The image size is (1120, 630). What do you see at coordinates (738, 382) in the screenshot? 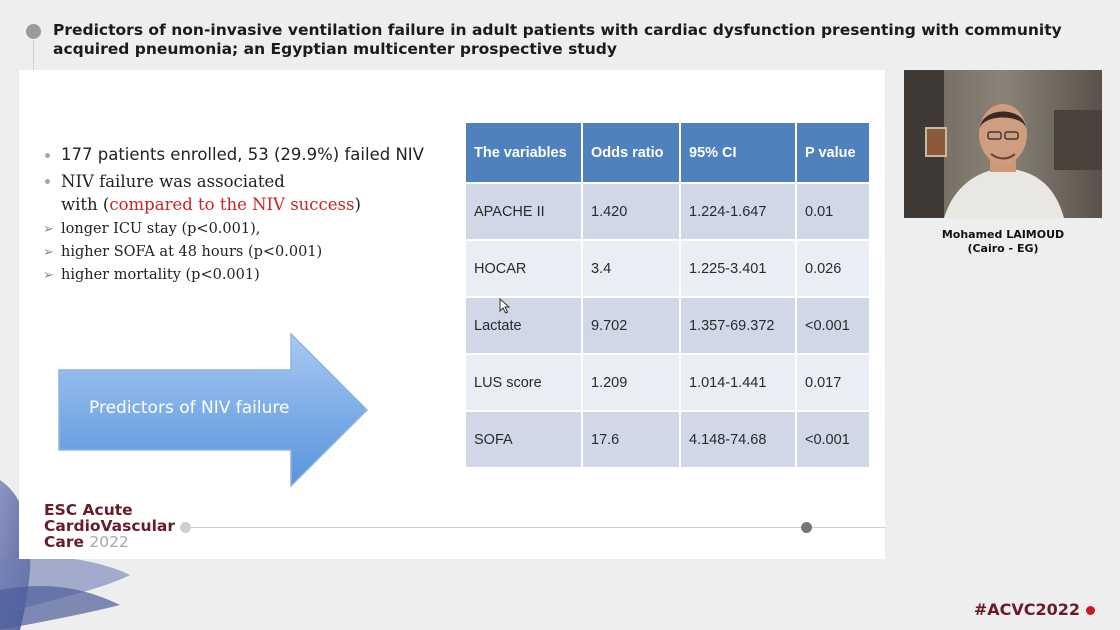
I see `table-cell: 1.014-1.441` at bounding box center [738, 382].